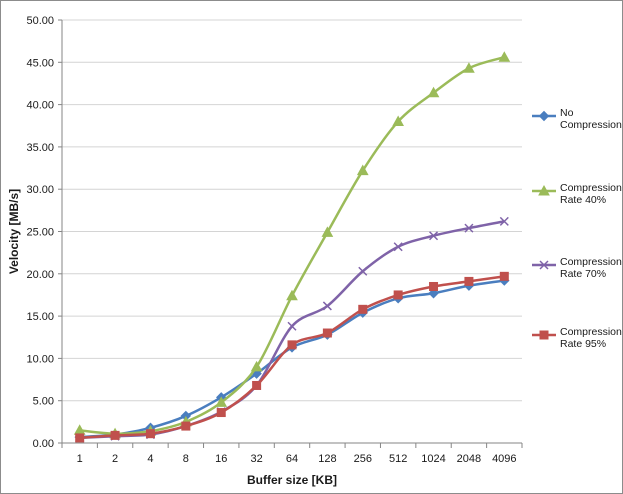 The height and width of the screenshot is (494, 623). Describe the element at coordinates (40, 190) in the screenshot. I see `y-tick-label: 30.00` at that location.